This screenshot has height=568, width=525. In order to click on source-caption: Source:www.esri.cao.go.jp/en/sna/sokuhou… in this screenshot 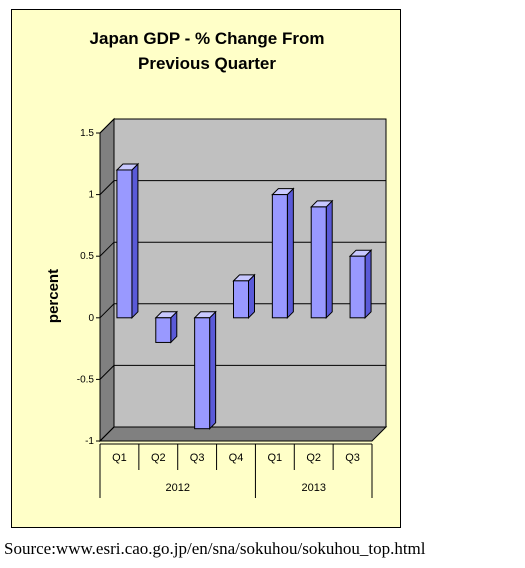, I will do `click(215, 548)`.